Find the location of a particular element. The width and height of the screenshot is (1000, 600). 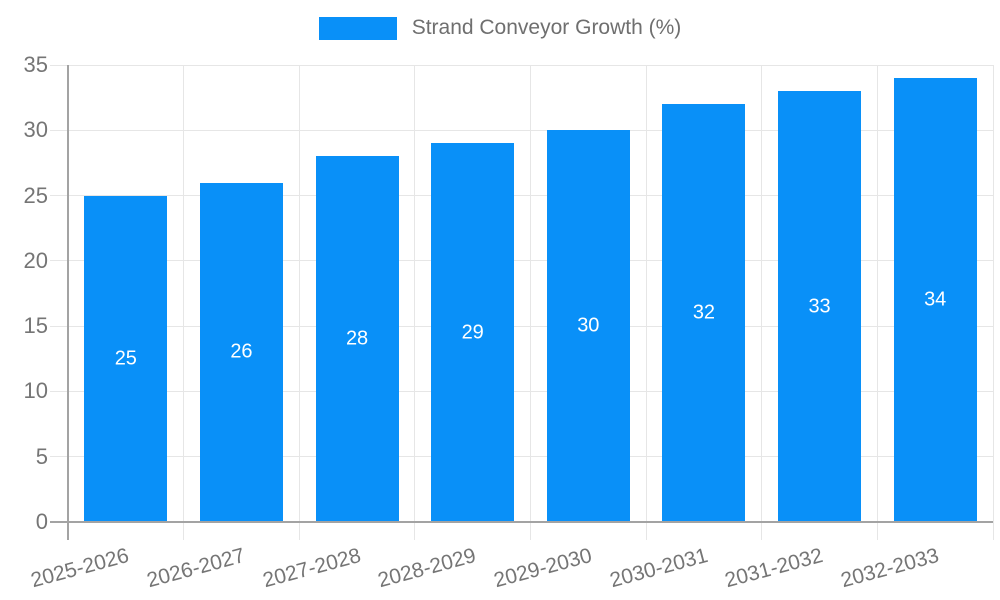

bar-2031-2032: 33 is located at coordinates (820, 306).